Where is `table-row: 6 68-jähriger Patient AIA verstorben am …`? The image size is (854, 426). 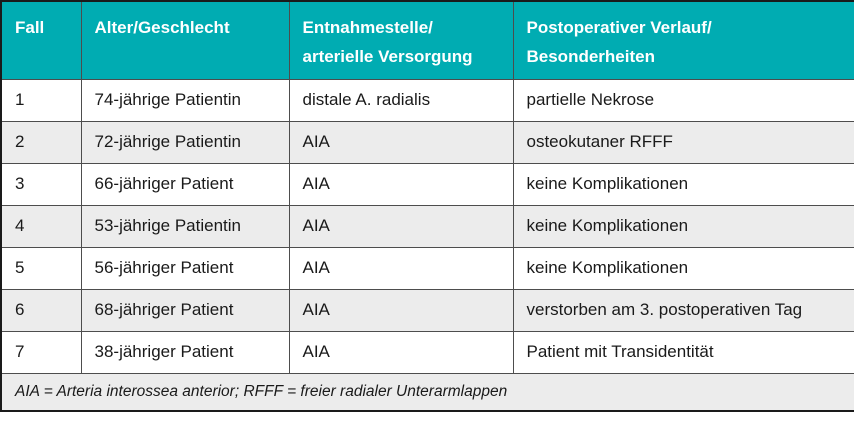 table-row: 6 68-jähriger Patient AIA verstorben am … is located at coordinates (427, 310).